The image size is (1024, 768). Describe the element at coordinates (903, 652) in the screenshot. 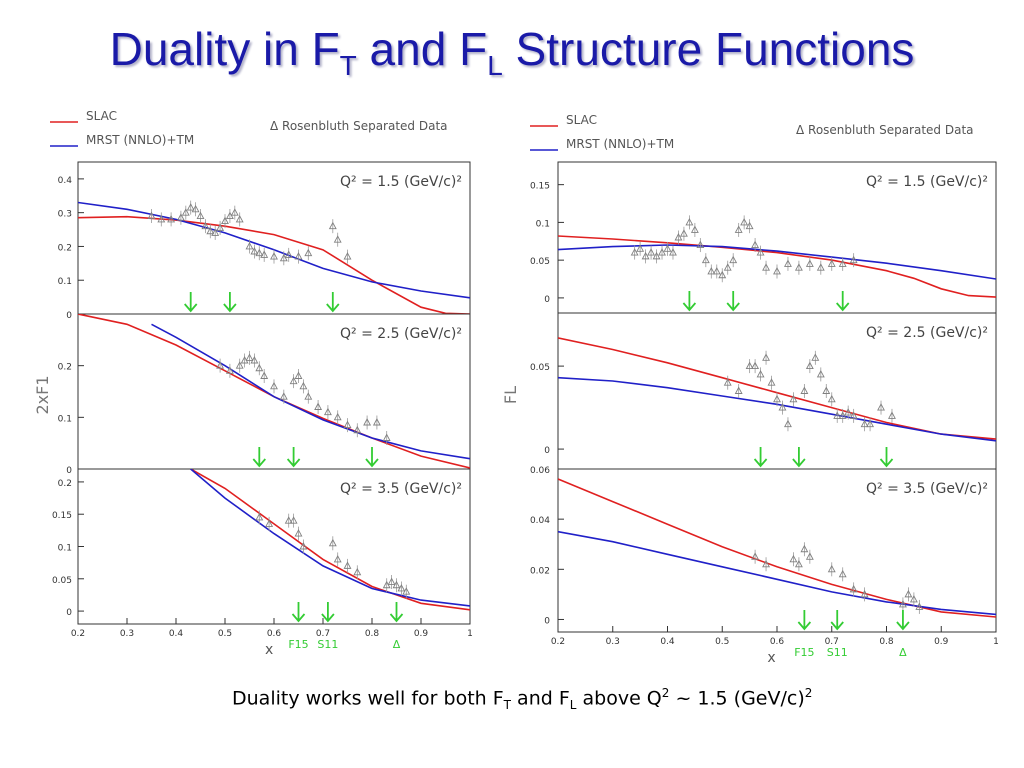

I see `resonance-label: Δ` at that location.